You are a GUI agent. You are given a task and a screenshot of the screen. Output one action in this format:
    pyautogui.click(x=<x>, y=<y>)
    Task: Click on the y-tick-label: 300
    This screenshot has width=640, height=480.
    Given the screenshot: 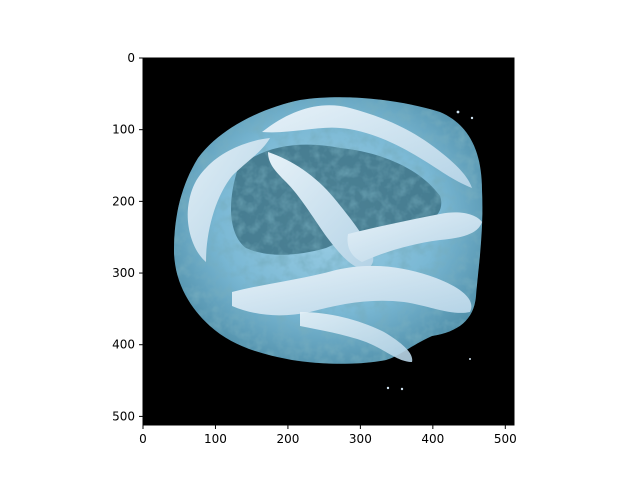 What is the action you would take?
    pyautogui.click(x=123, y=273)
    